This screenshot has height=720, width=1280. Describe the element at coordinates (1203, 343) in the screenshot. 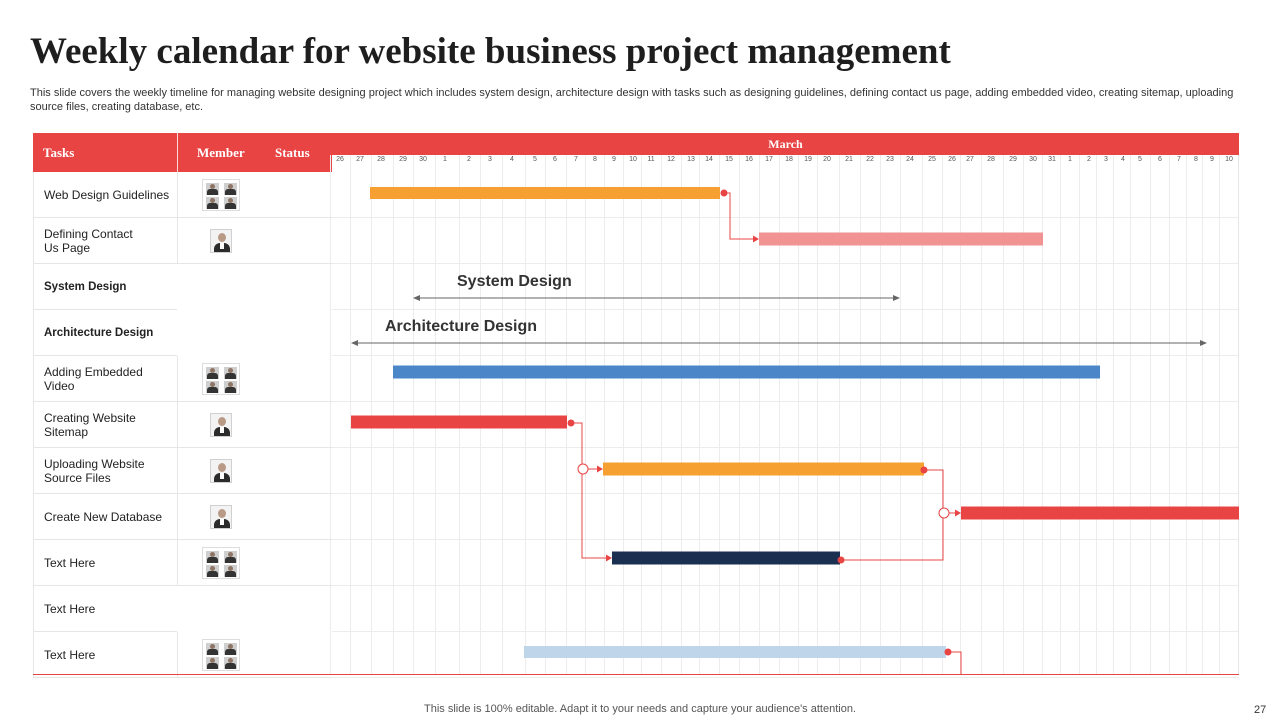

I see `phase-range-arrowhead-right` at that location.